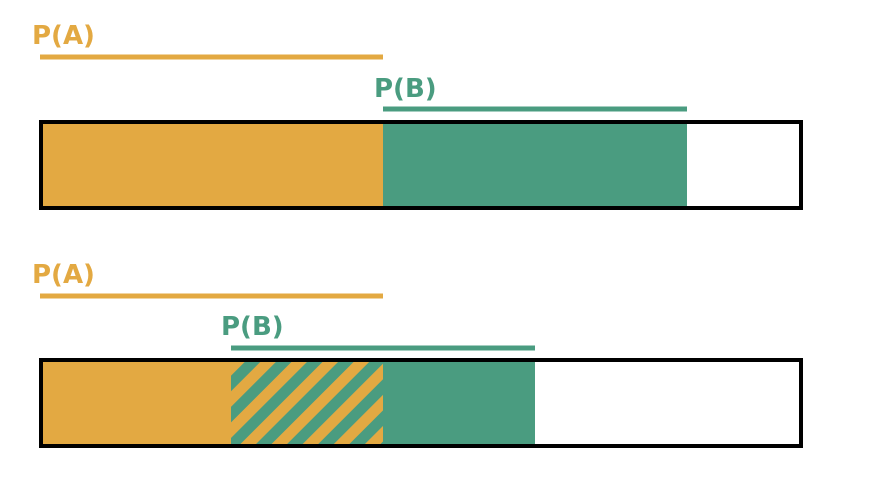  Describe the element at coordinates (136, 403) in the screenshot. I see `segment-a-only` at that location.